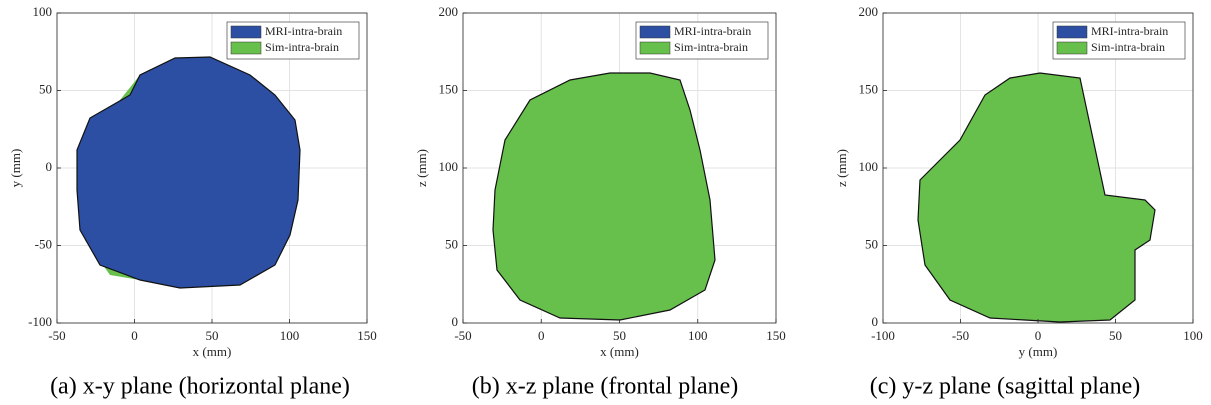 The image size is (1211, 405). Describe the element at coordinates (200, 387) in the screenshot. I see `caption: (a) x-y plane (horizontal plane)` at that location.